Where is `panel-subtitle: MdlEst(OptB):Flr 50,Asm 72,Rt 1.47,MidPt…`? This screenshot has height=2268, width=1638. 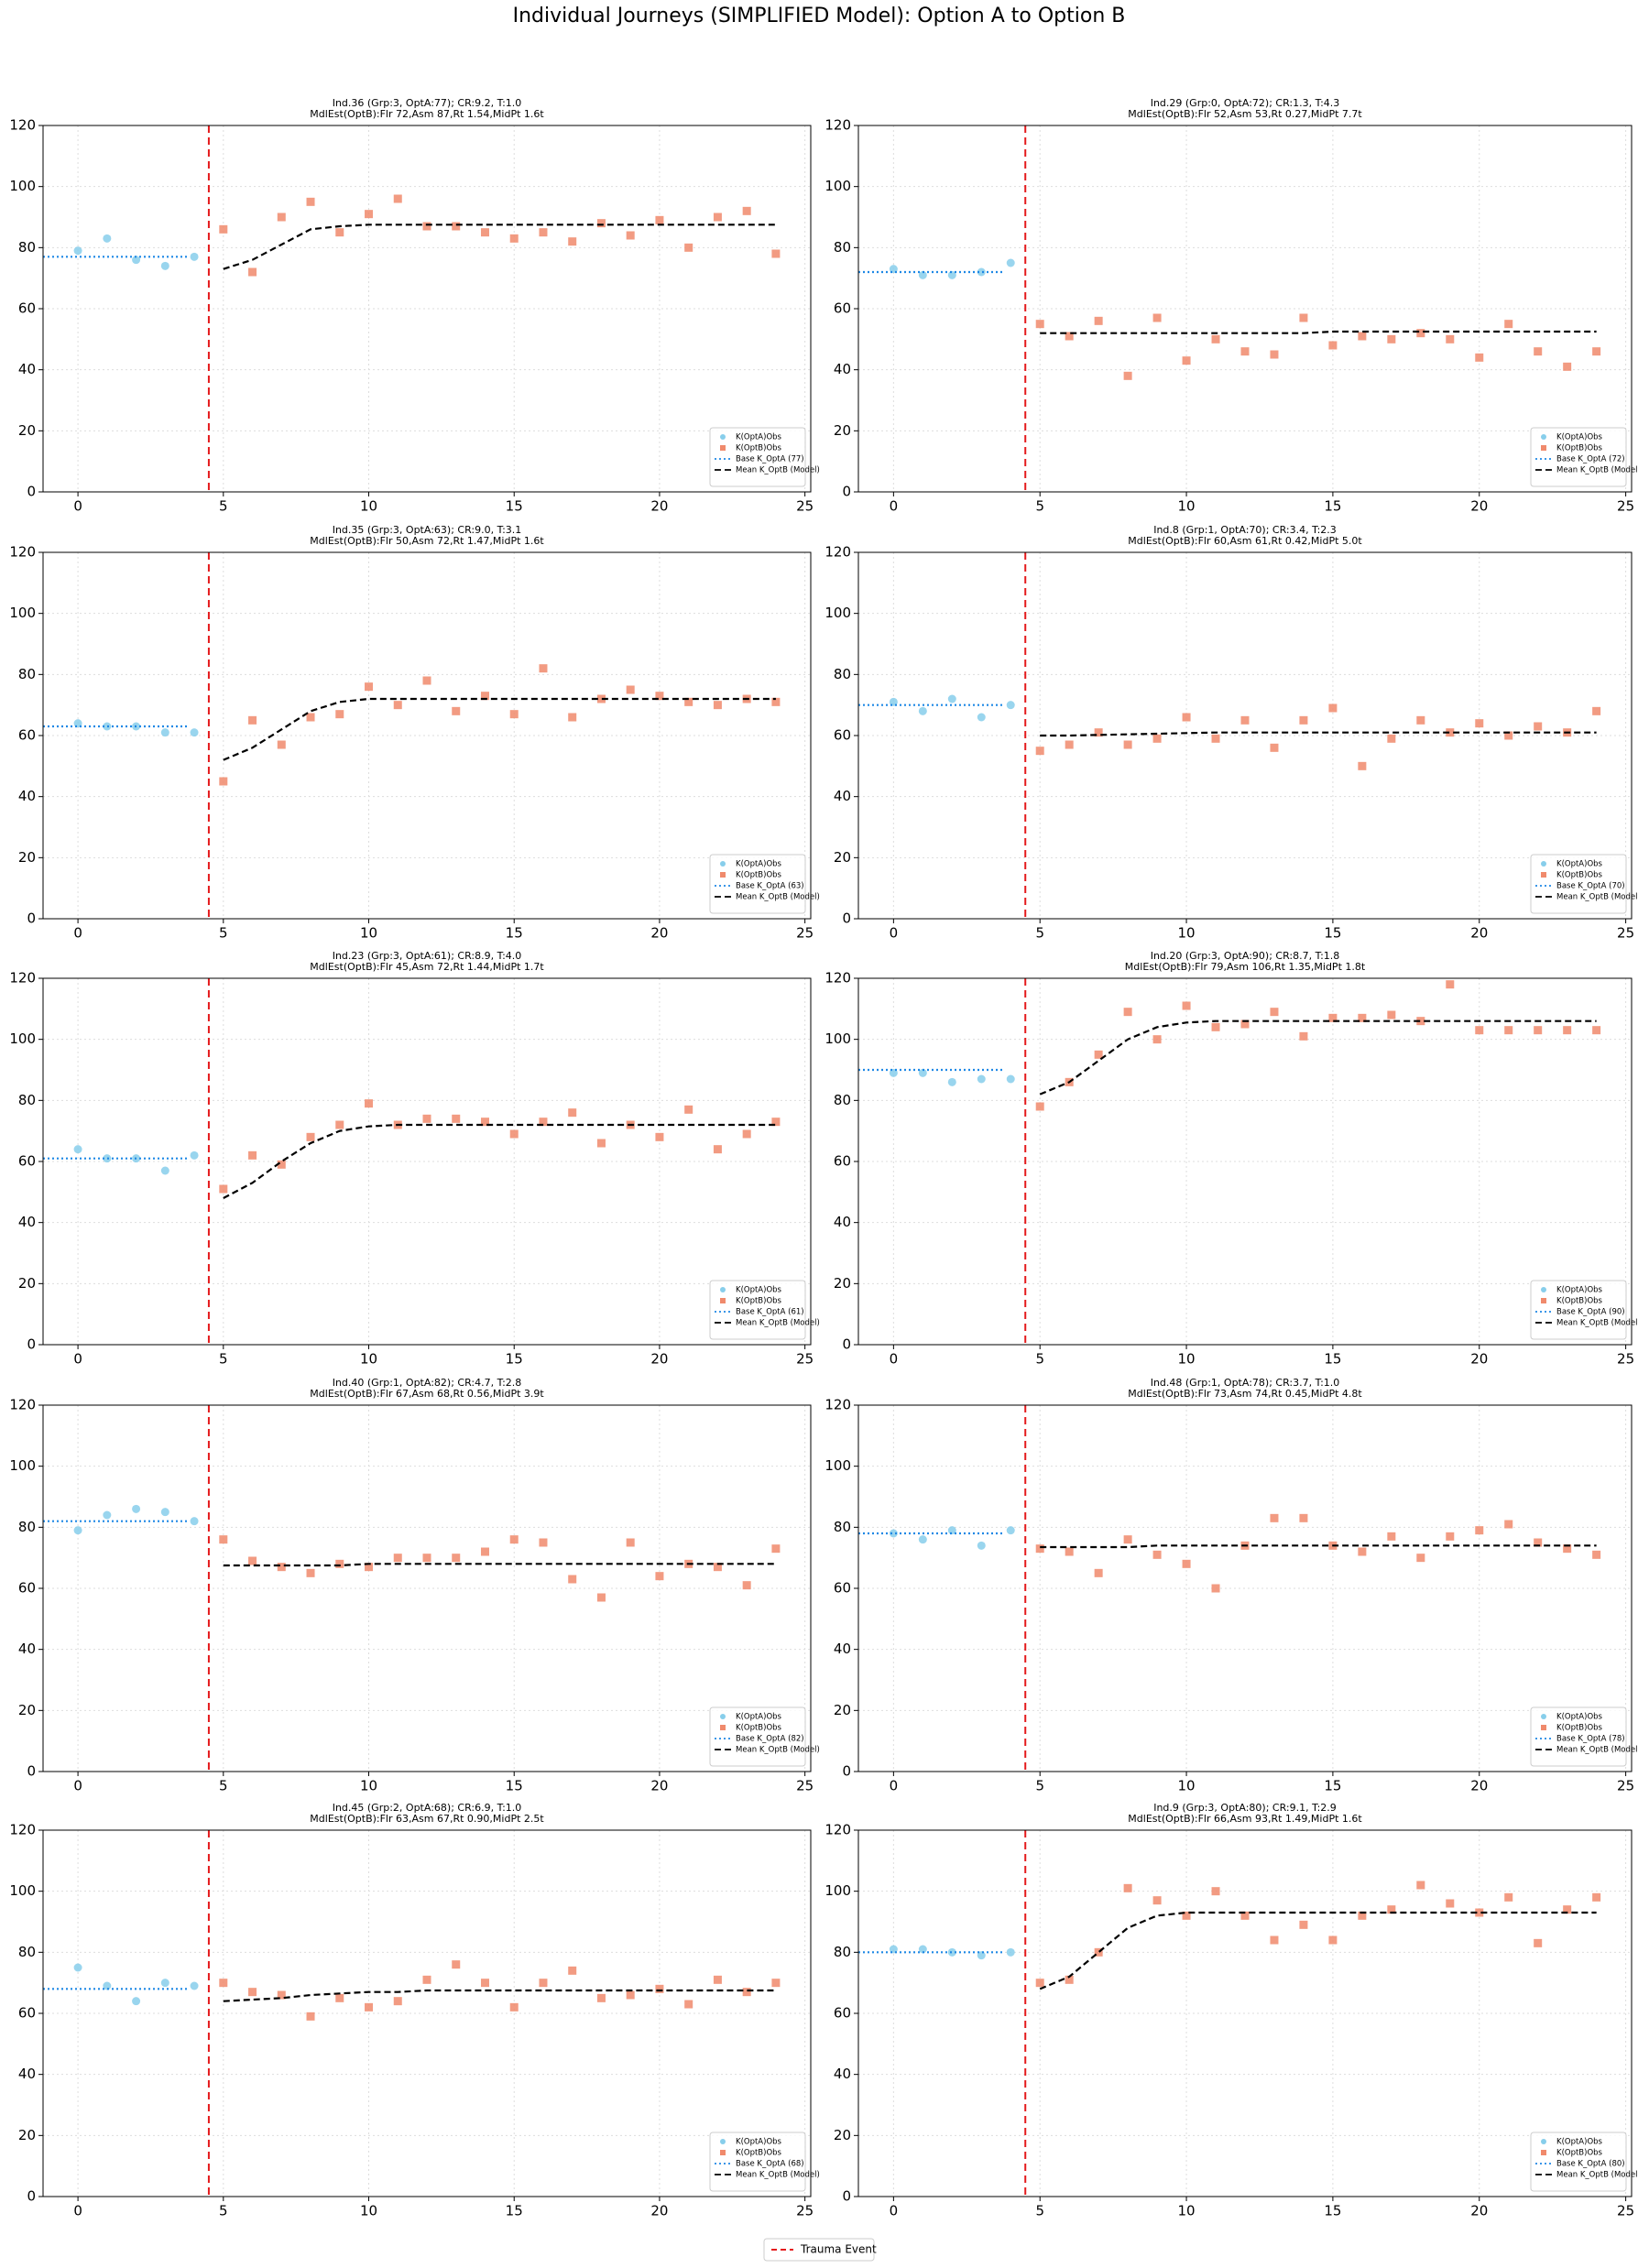
panel-subtitle: MdlEst(OptB):Flr 50,Asm 72,Rt 1.47,MidPt… is located at coordinates (427, 541).